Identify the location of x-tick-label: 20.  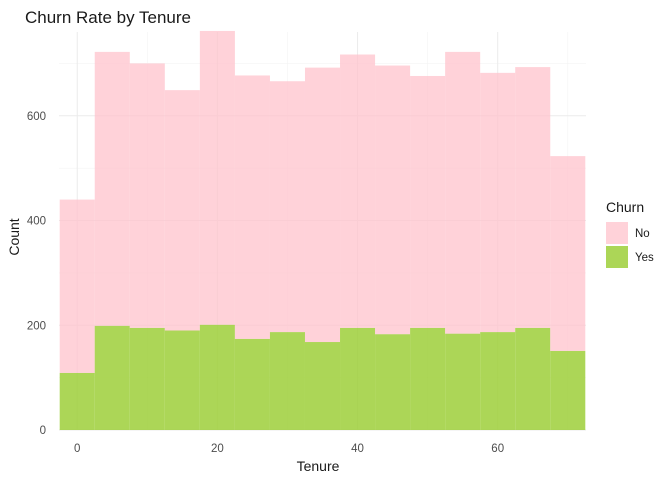
(217, 449).